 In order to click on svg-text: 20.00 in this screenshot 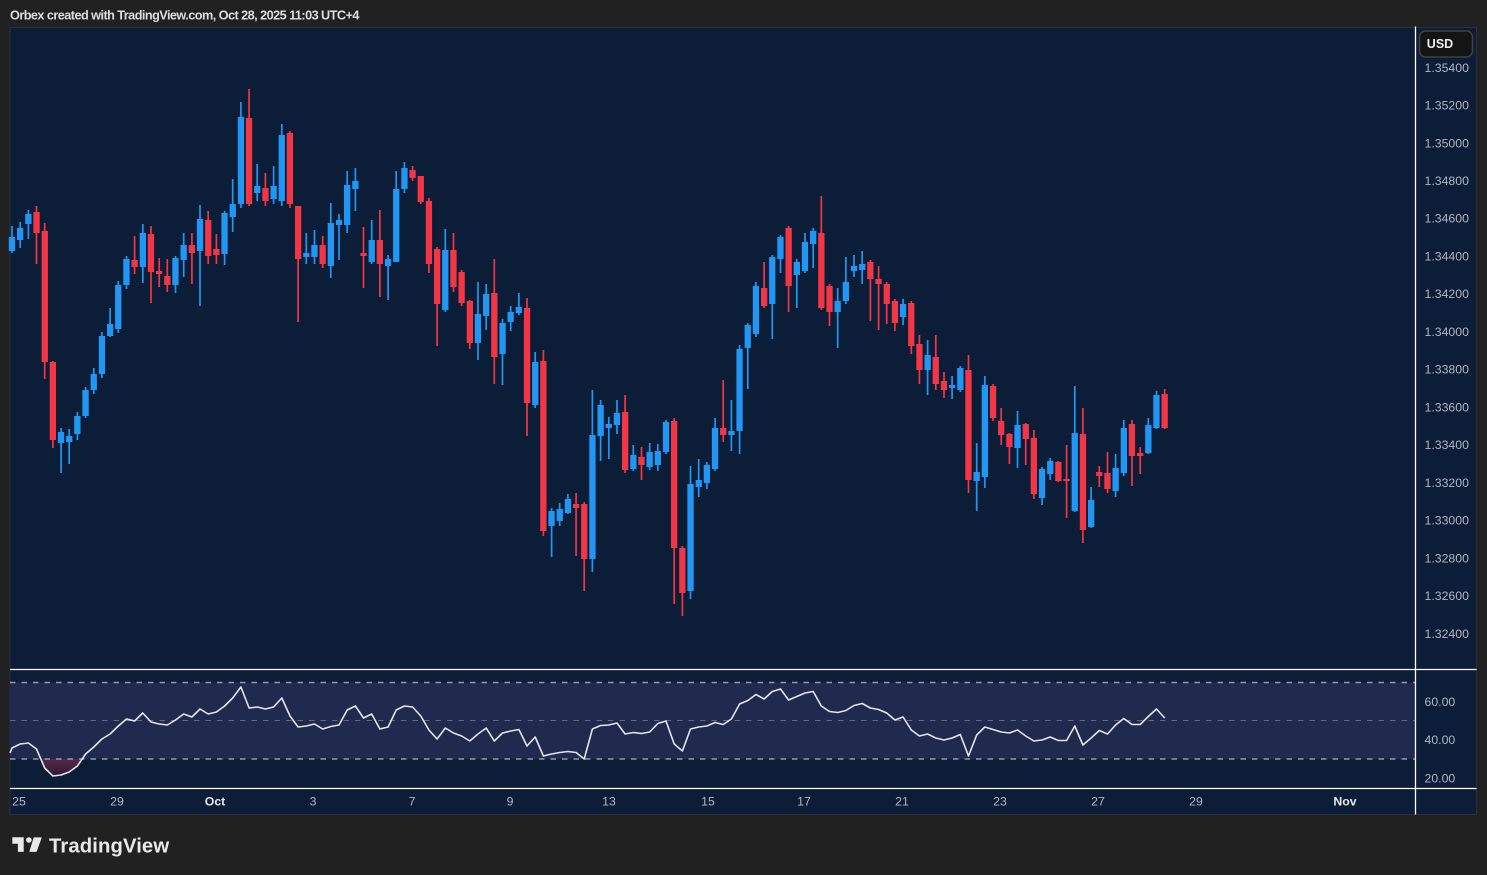, I will do `click(1440, 778)`.